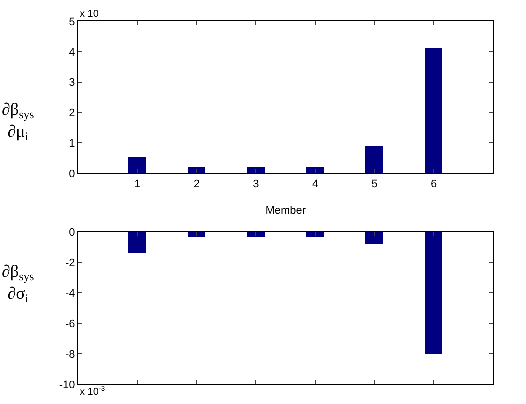 The image size is (526, 404). What do you see at coordinates (67, 385) in the screenshot?
I see `y-tick-label: -10` at bounding box center [67, 385].